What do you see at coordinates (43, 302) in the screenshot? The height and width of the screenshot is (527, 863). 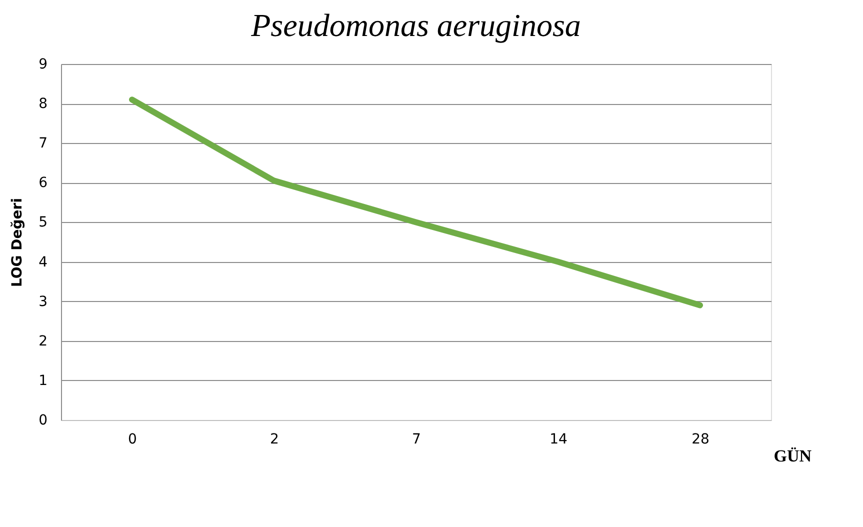 I see `y-tick-label: 3` at bounding box center [43, 302].